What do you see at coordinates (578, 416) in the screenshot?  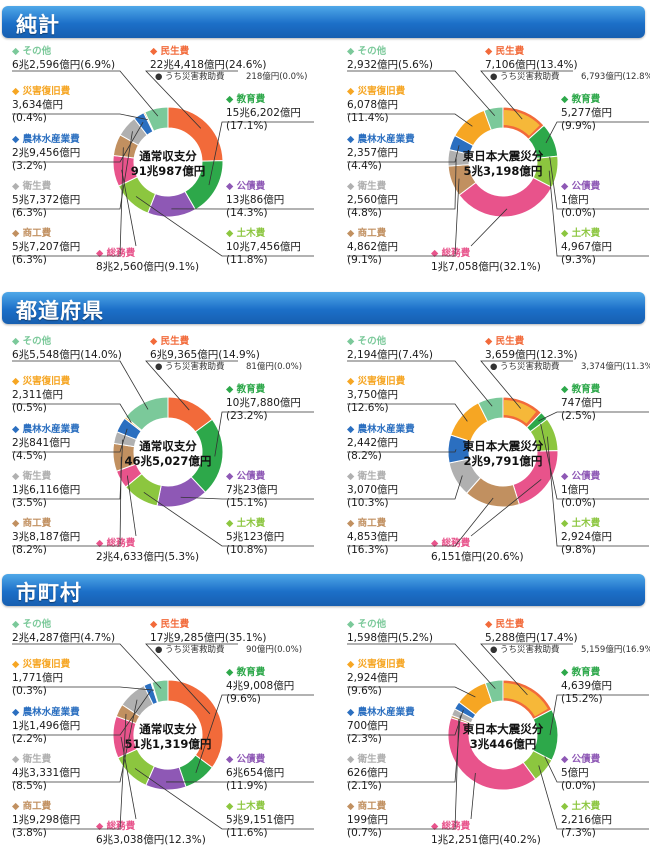 I see `percent-education: (2.5%)` at bounding box center [578, 416].